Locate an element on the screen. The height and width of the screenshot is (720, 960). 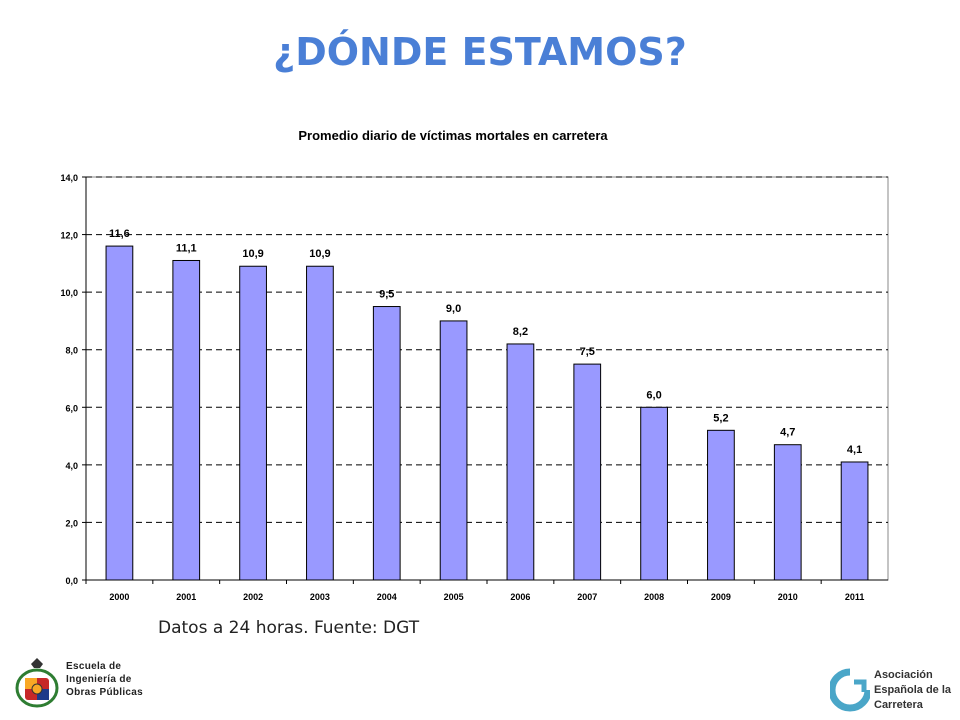
data-label: 11,6 is located at coordinates (119, 234).